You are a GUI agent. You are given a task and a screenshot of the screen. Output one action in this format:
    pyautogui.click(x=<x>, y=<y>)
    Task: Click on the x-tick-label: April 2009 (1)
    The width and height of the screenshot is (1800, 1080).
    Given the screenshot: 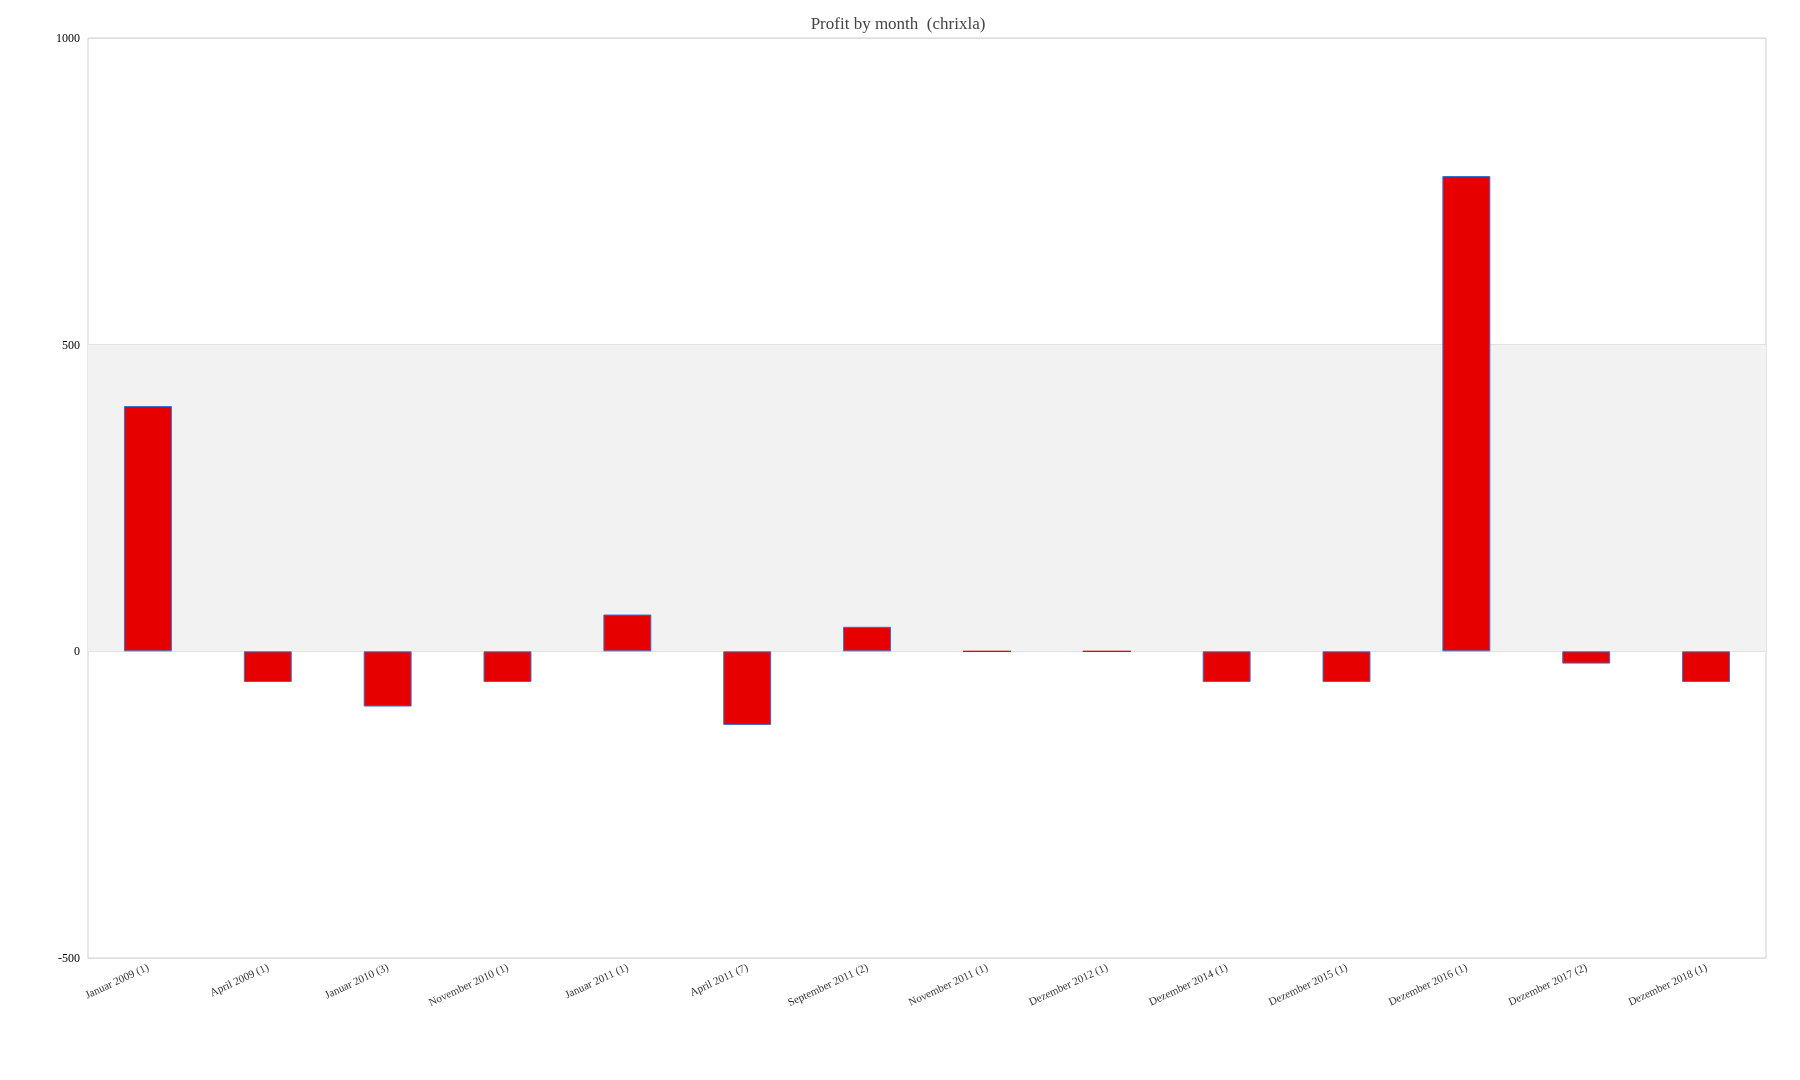 What is the action you would take?
    pyautogui.click(x=239, y=980)
    